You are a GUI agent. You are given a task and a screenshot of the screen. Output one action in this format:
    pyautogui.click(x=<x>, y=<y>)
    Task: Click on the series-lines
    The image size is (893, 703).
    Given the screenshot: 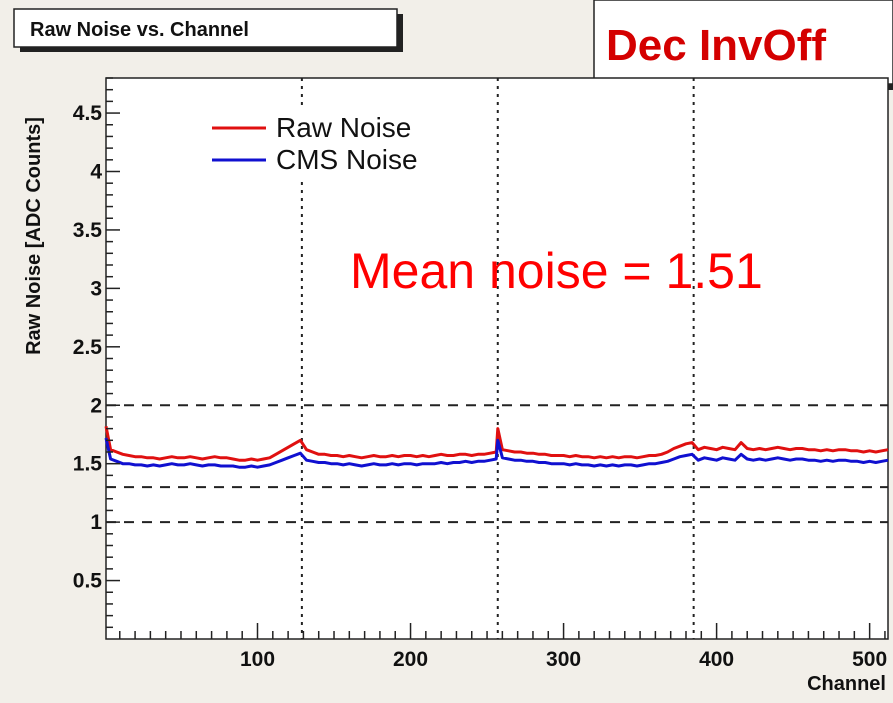 What is the action you would take?
    pyautogui.click(x=496, y=447)
    